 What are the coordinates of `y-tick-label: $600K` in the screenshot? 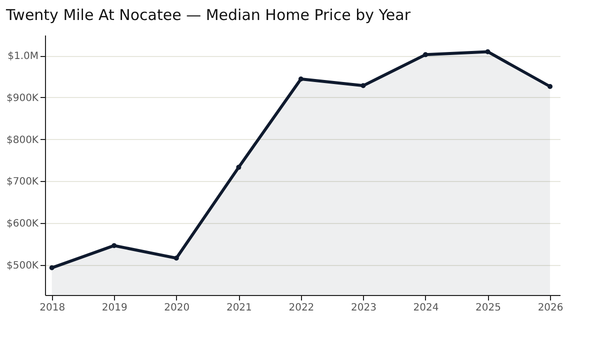 It's located at (22, 224).